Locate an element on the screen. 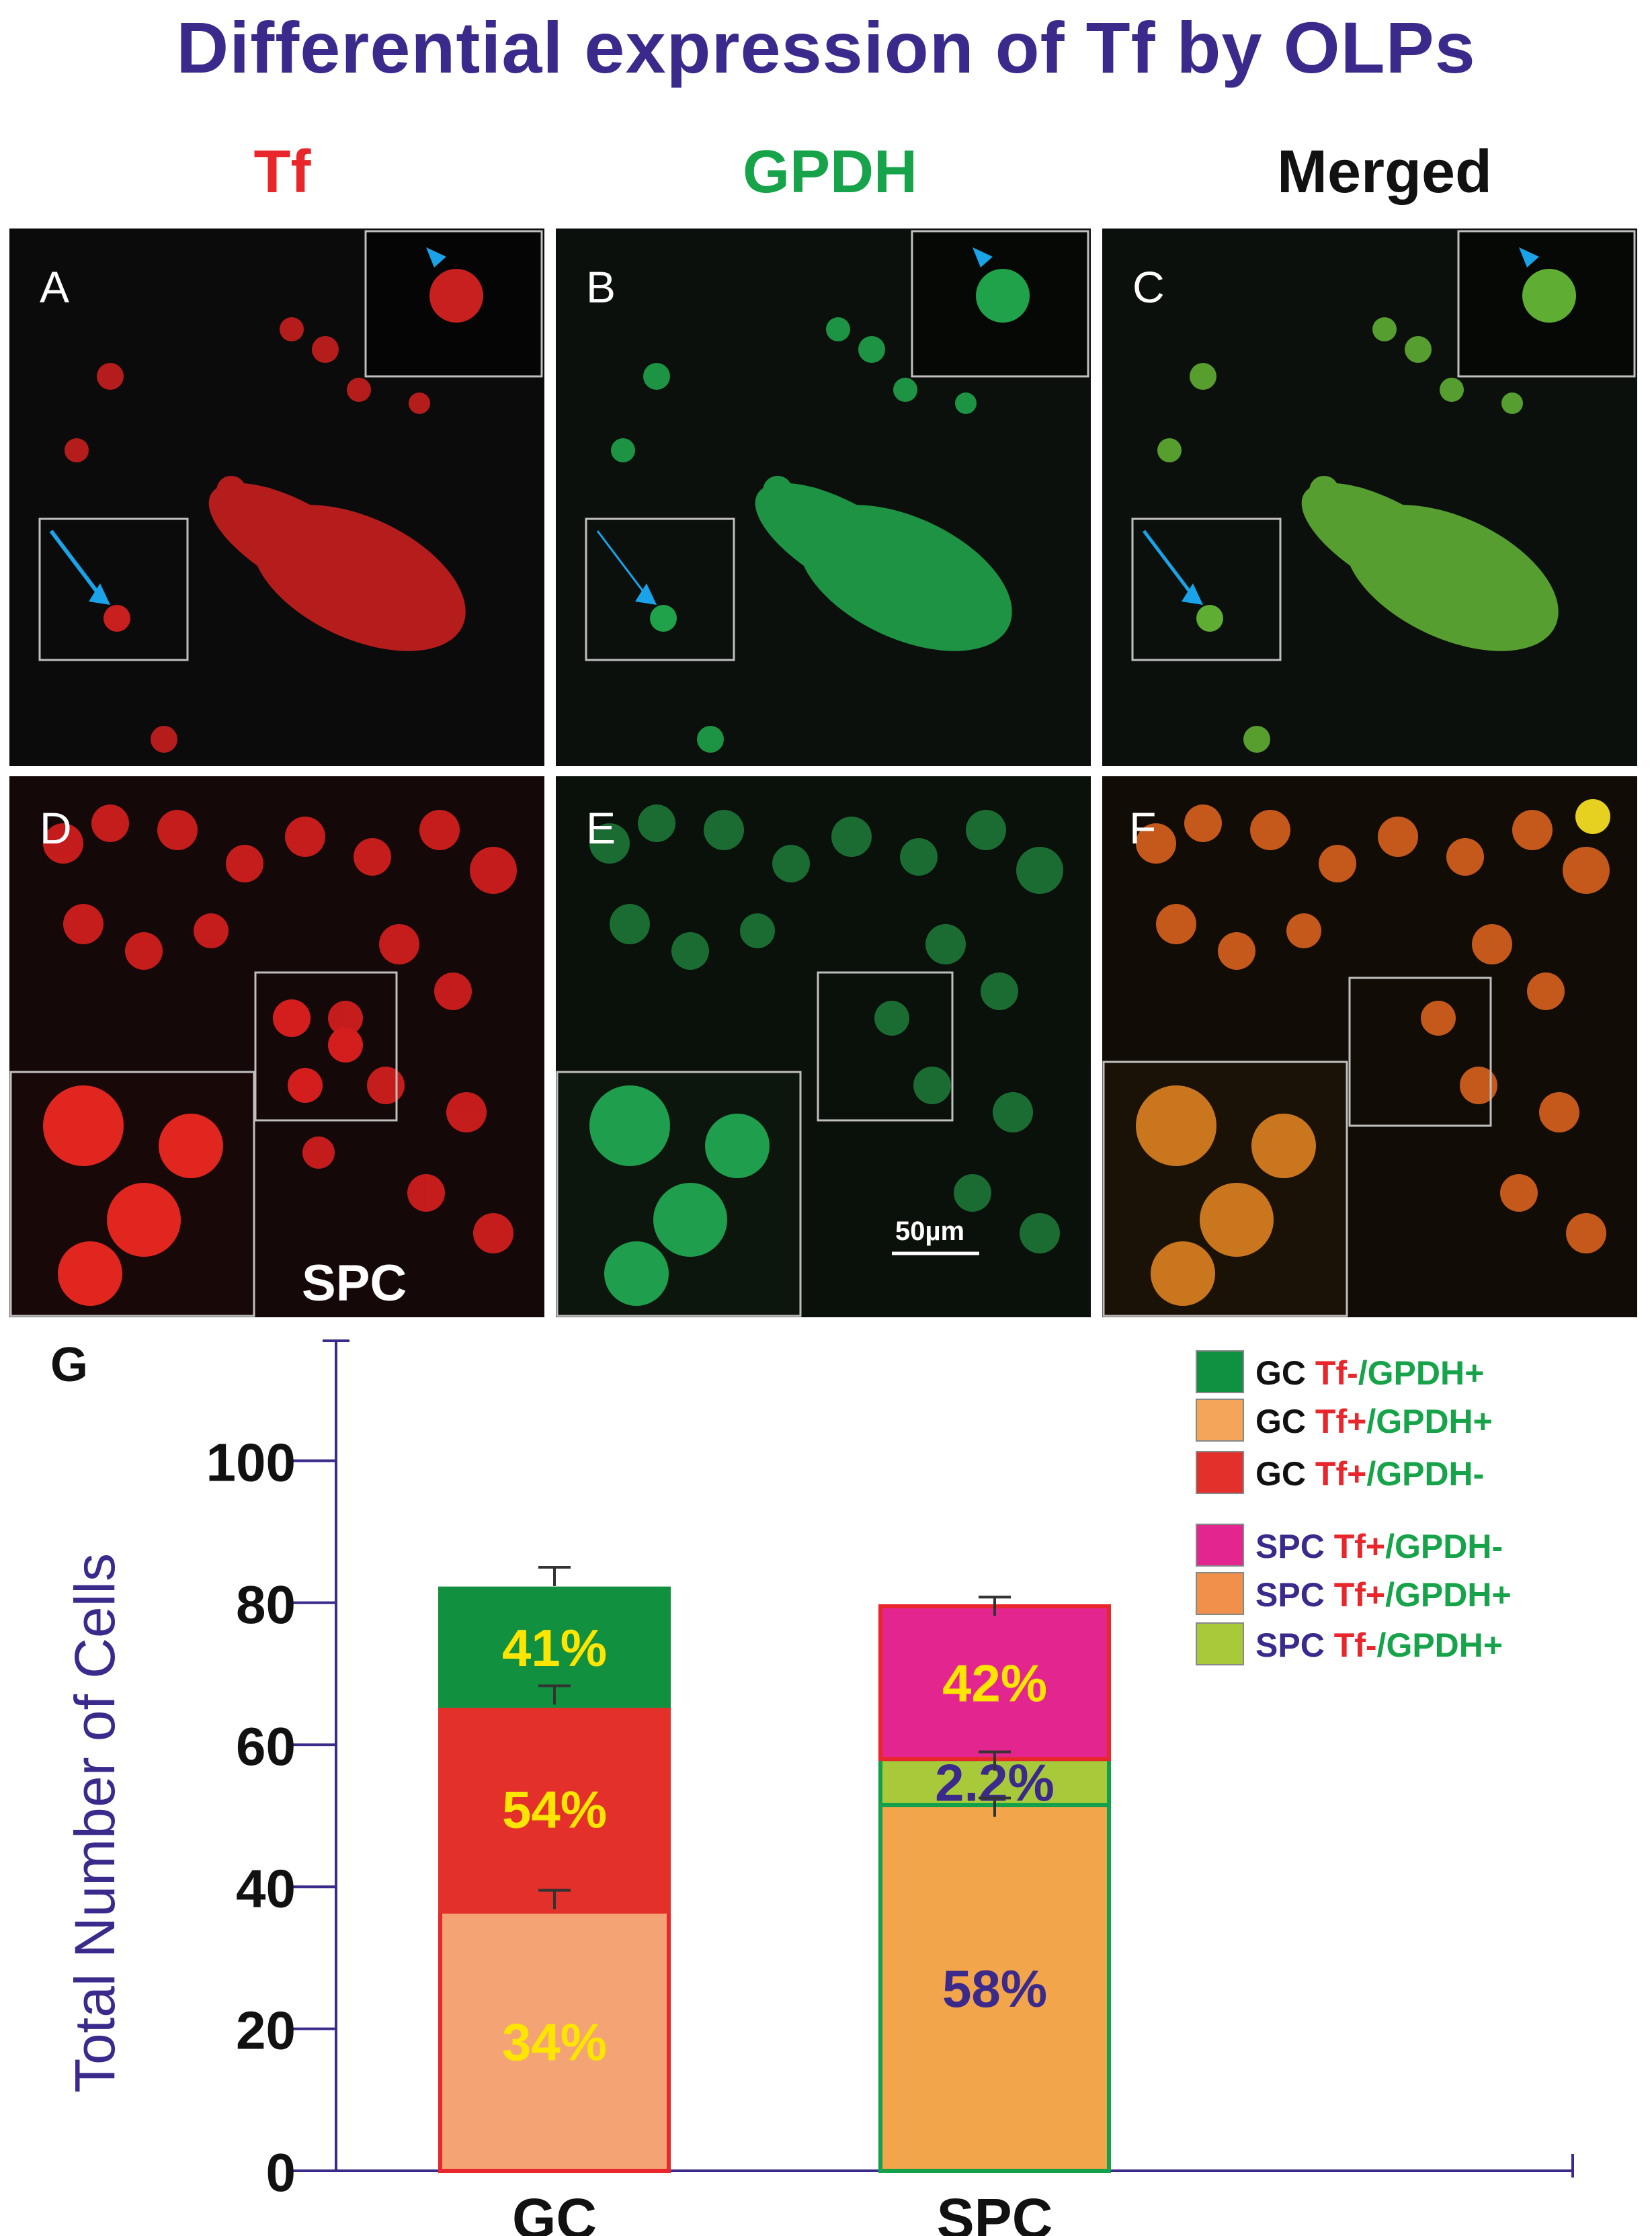 The image size is (1652, 2236). panel-e-letter: E is located at coordinates (601, 828).